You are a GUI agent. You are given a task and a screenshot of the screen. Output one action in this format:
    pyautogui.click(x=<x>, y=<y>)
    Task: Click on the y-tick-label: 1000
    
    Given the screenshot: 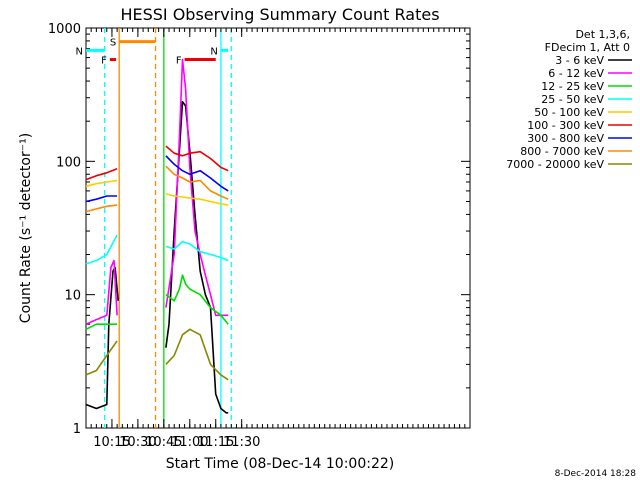 What is the action you would take?
    pyautogui.click(x=64, y=29)
    